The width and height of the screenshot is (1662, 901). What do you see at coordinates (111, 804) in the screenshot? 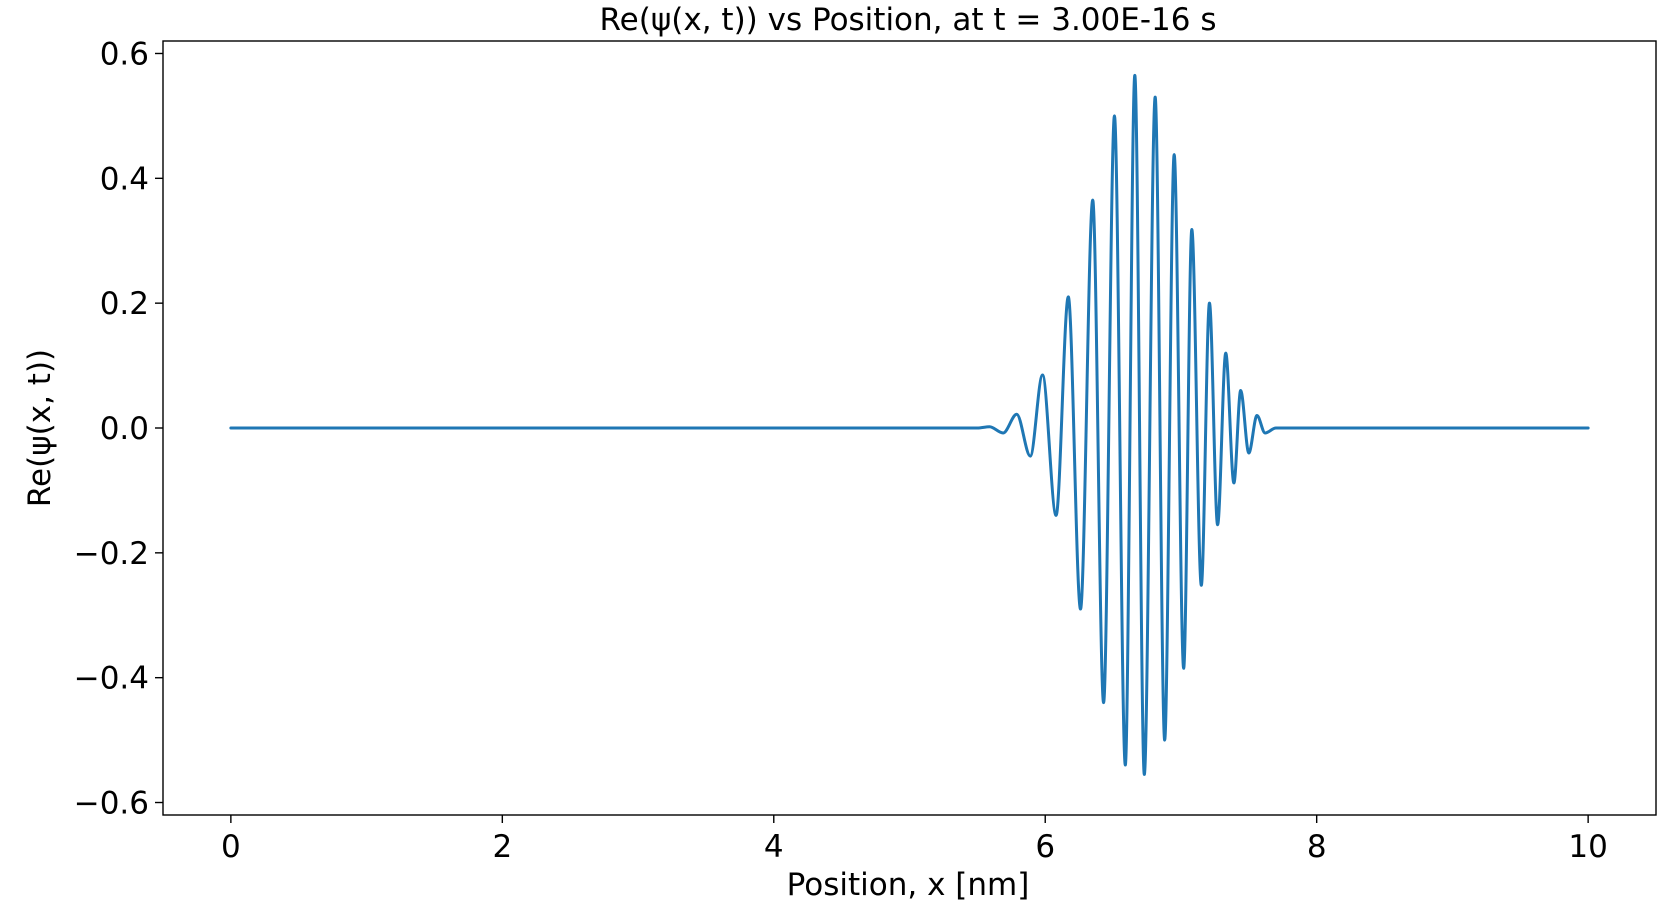
I see `y-tick-label: −0.6` at bounding box center [111, 804].